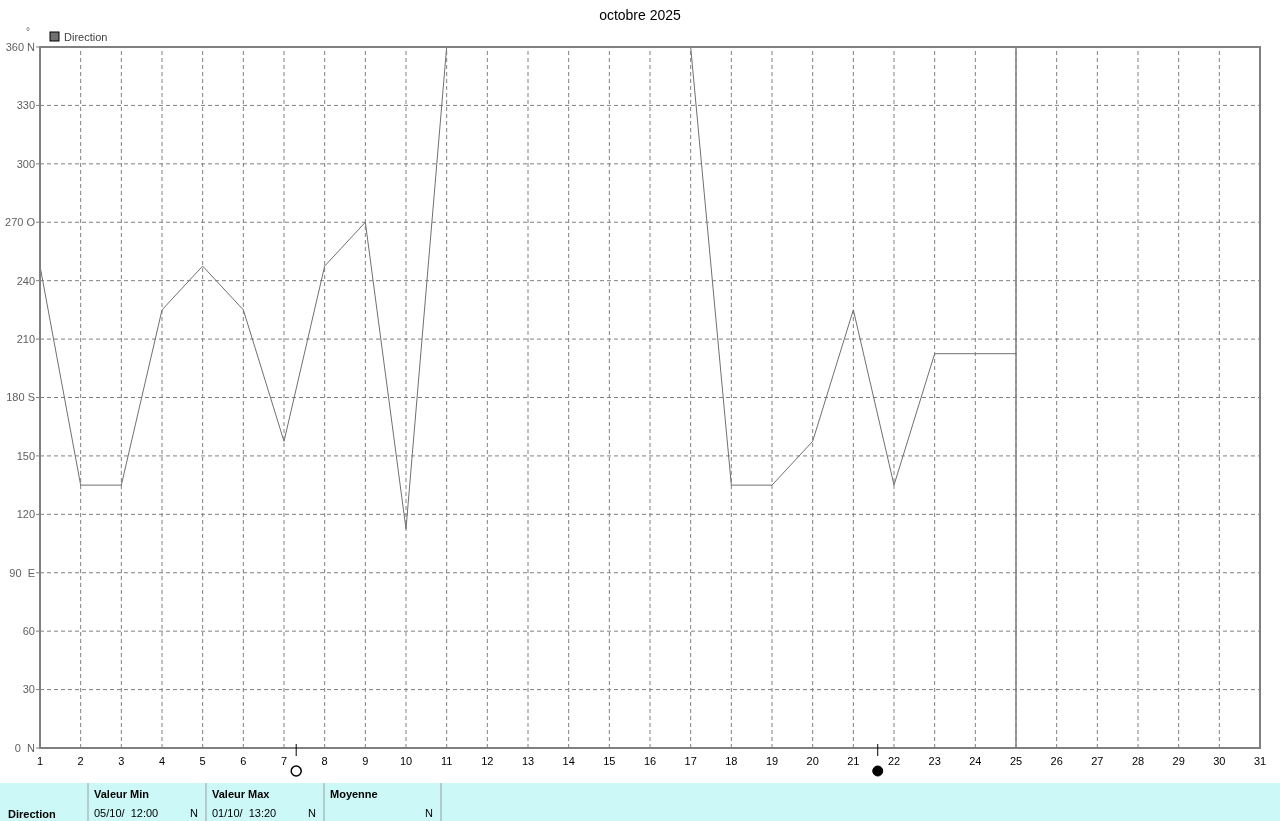  I want to click on x-tick-label: 12, so click(487, 761).